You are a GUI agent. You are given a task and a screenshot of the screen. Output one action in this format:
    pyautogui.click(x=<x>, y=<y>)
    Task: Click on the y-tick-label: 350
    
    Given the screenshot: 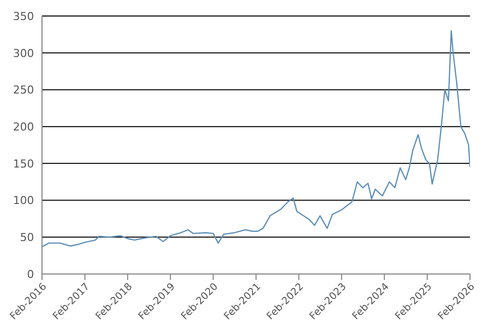 What is the action you would take?
    pyautogui.click(x=23, y=16)
    